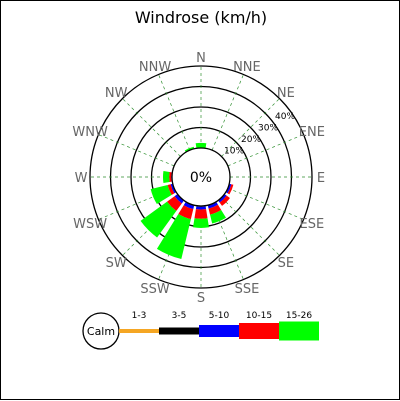 The width and height of the screenshot is (400, 401). What do you see at coordinates (179, 316) in the screenshot?
I see `legend-label-3-5: 3-5` at bounding box center [179, 316].